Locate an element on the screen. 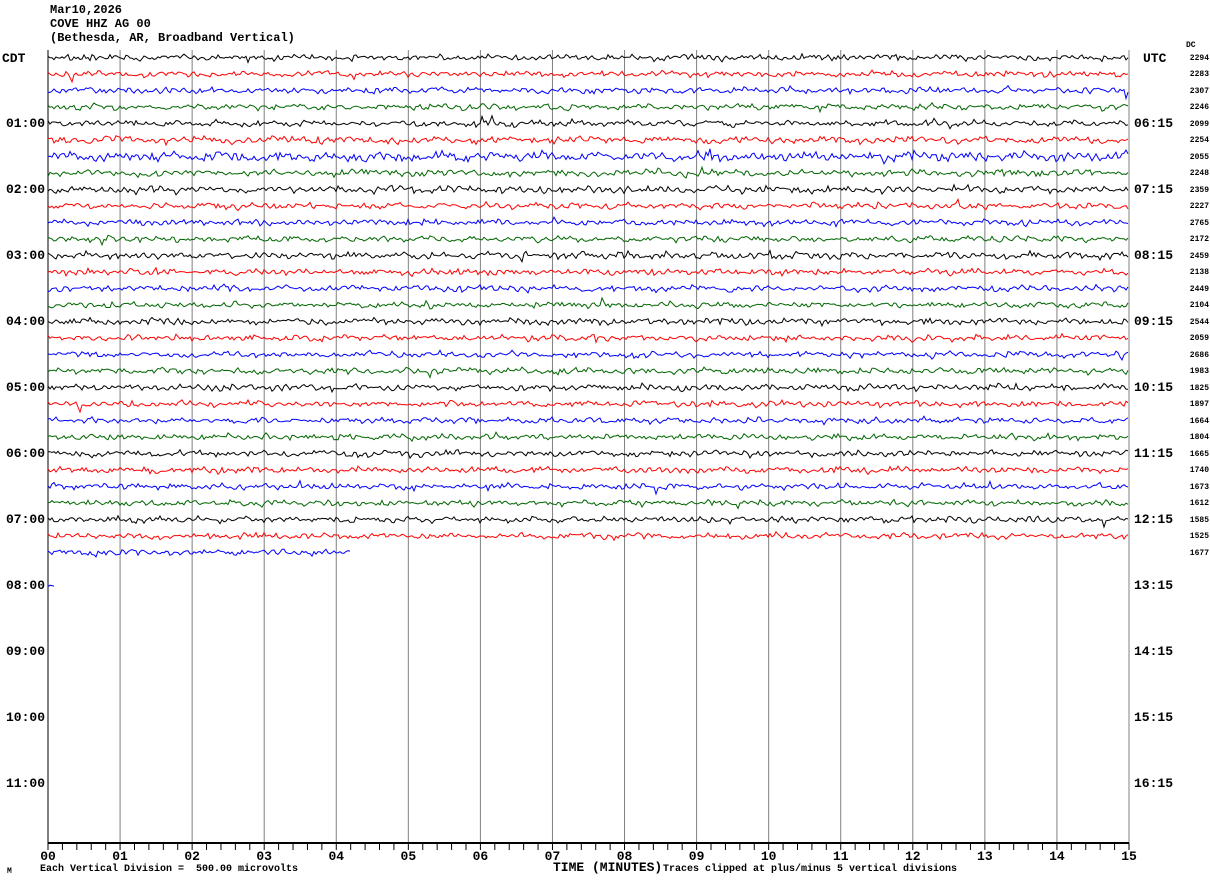 The width and height of the screenshot is (1210, 886). right-time-label: 09:15 is located at coordinates (1154, 321).